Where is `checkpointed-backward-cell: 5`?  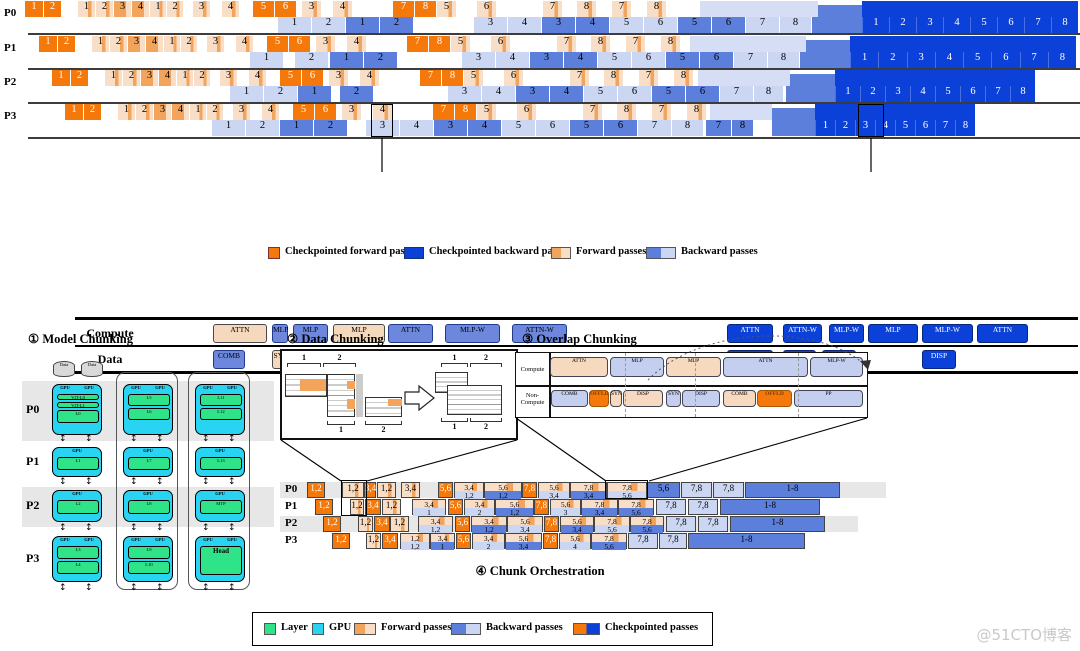
checkpointed-backward-cell: 5 is located at coordinates (983, 25).